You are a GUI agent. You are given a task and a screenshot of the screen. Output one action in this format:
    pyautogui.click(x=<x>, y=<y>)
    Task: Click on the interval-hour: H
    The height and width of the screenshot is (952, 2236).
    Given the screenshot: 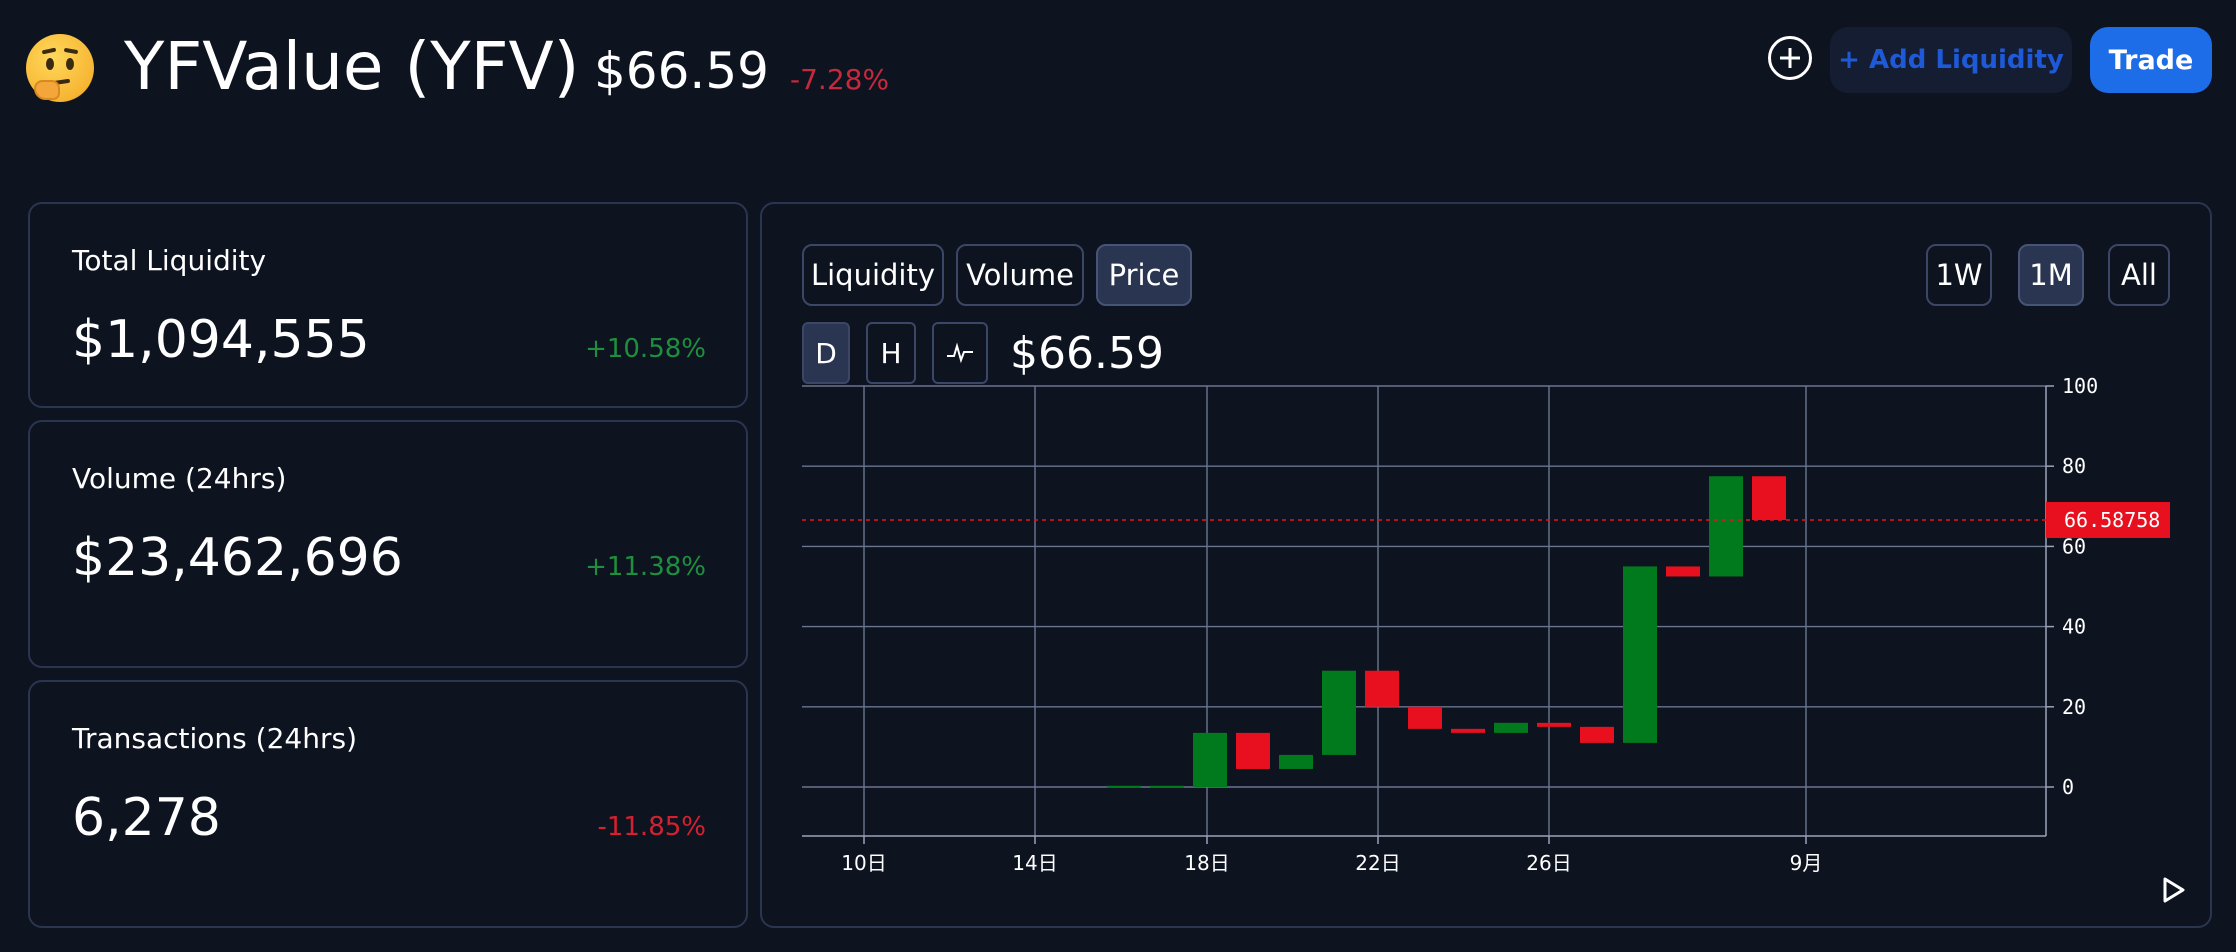 What is the action you would take?
    pyautogui.click(x=891, y=353)
    